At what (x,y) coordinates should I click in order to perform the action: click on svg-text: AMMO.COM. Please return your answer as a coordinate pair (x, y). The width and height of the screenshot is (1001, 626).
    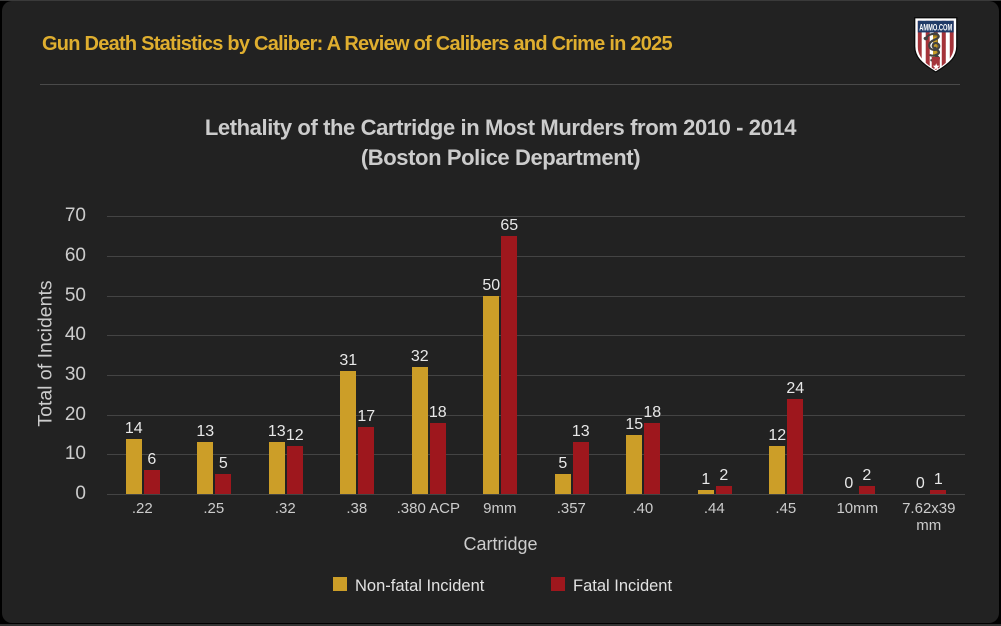
    Looking at the image, I should click on (935, 27).